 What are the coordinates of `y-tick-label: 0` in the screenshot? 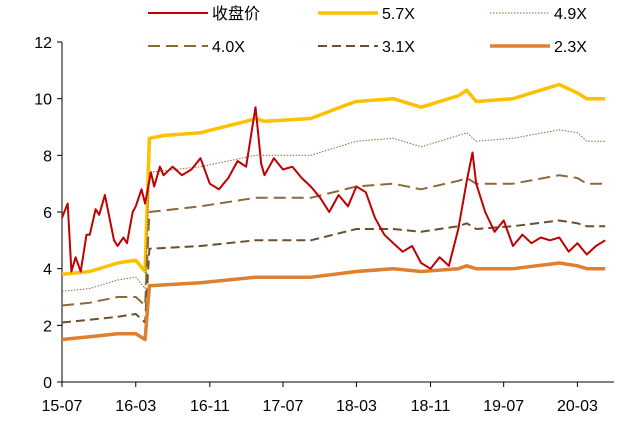 It's located at (47, 383).